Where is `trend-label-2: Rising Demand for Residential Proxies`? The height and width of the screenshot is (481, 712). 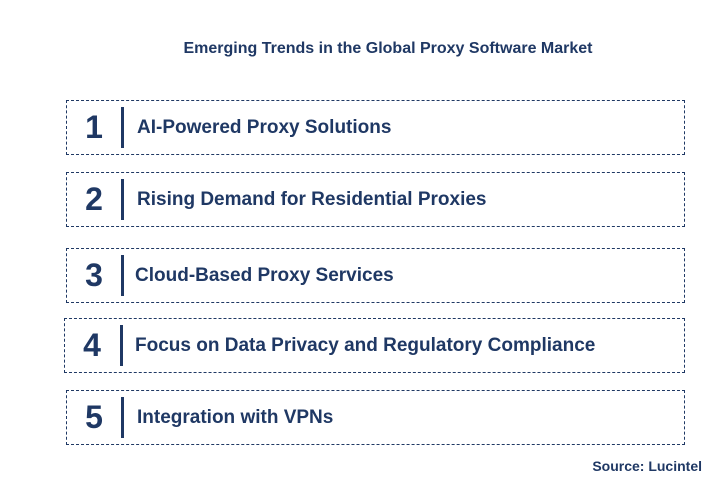 trend-label-2: Rising Demand for Residential Proxies is located at coordinates (312, 199).